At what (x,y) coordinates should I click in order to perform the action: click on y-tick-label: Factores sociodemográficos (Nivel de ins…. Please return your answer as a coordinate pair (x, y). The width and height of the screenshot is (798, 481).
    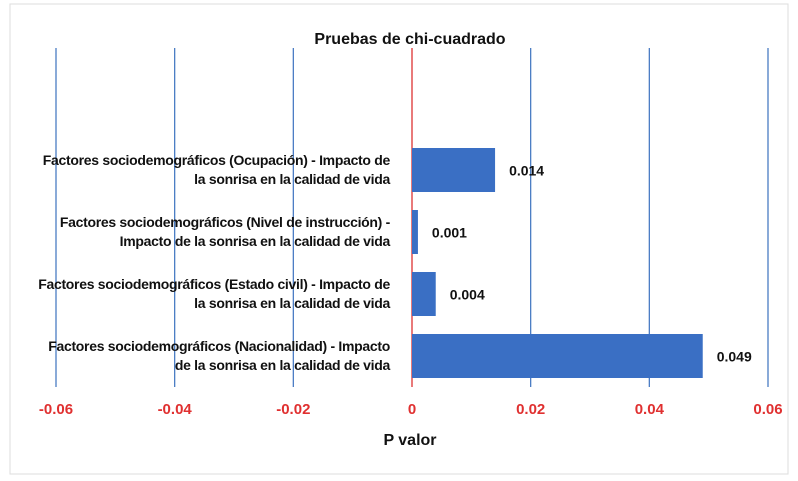
    Looking at the image, I should click on (224, 231).